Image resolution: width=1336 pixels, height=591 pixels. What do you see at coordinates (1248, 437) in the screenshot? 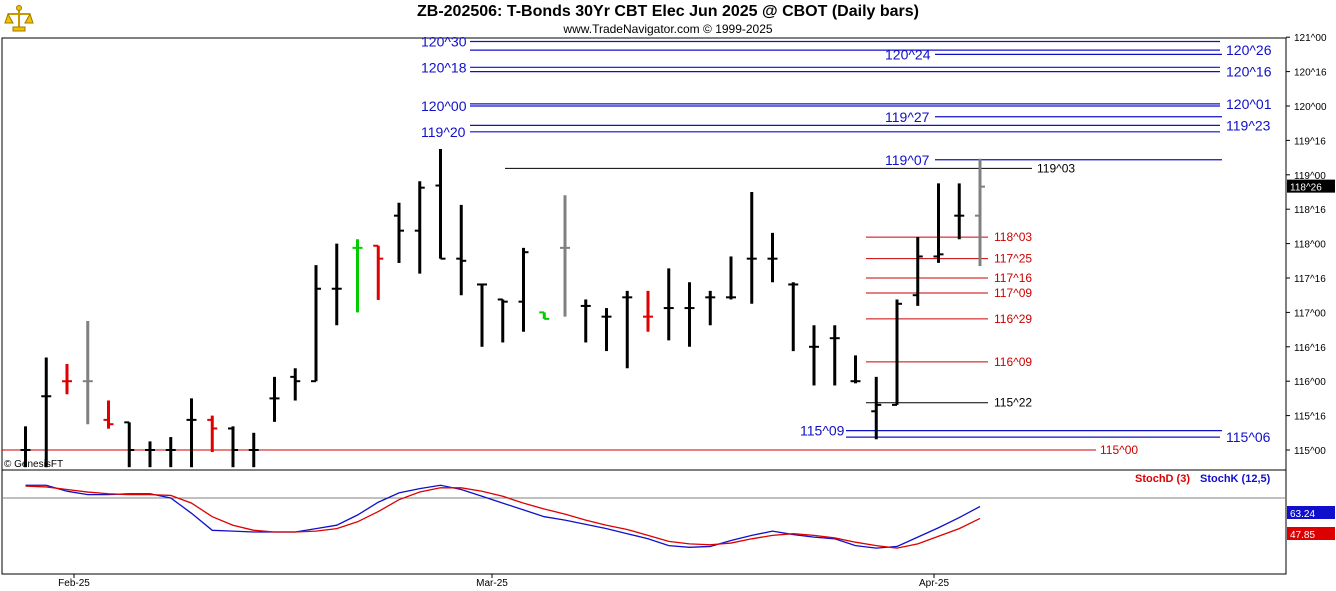
I see `level-label: 115^06` at bounding box center [1248, 437].